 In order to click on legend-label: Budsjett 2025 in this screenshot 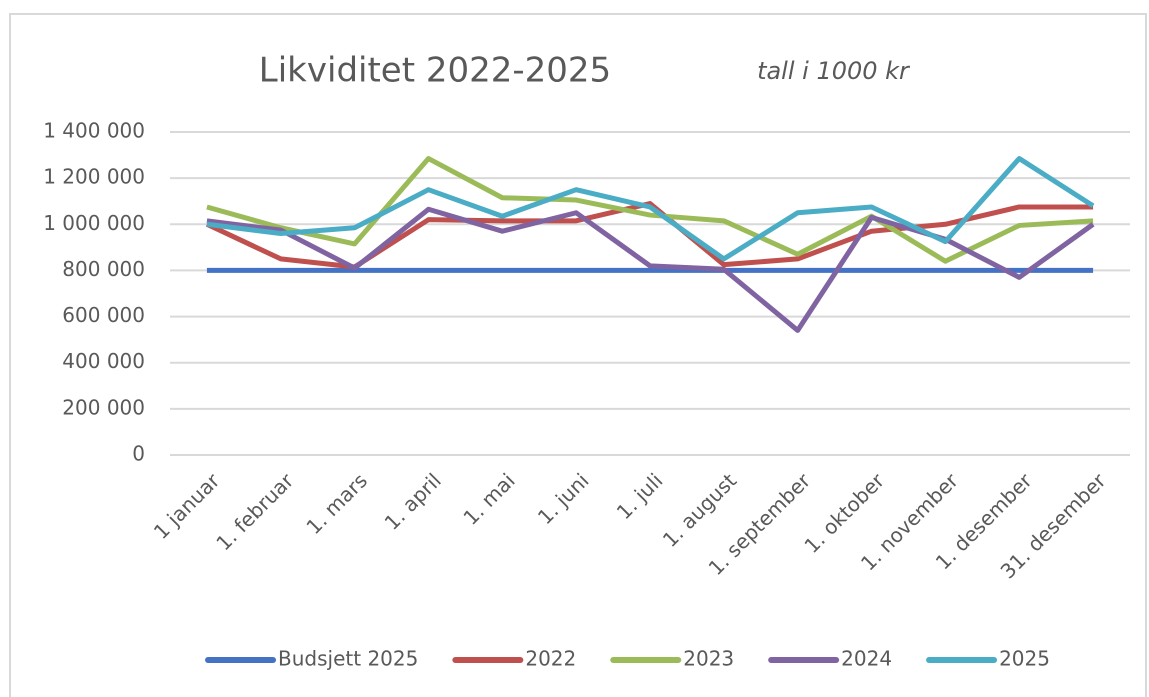, I will do `click(348, 659)`.